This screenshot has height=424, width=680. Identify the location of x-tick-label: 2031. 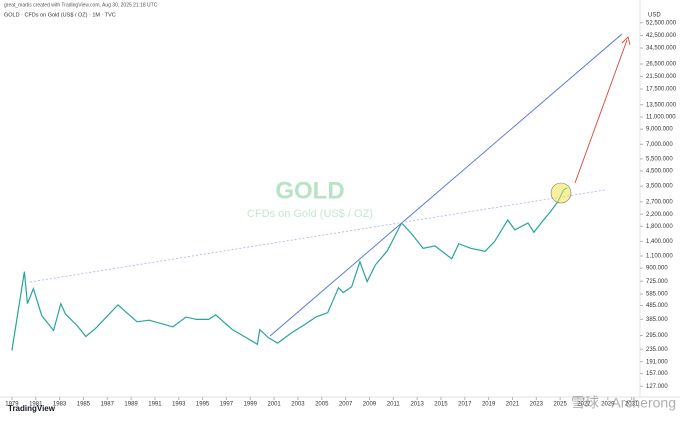
(632, 405).